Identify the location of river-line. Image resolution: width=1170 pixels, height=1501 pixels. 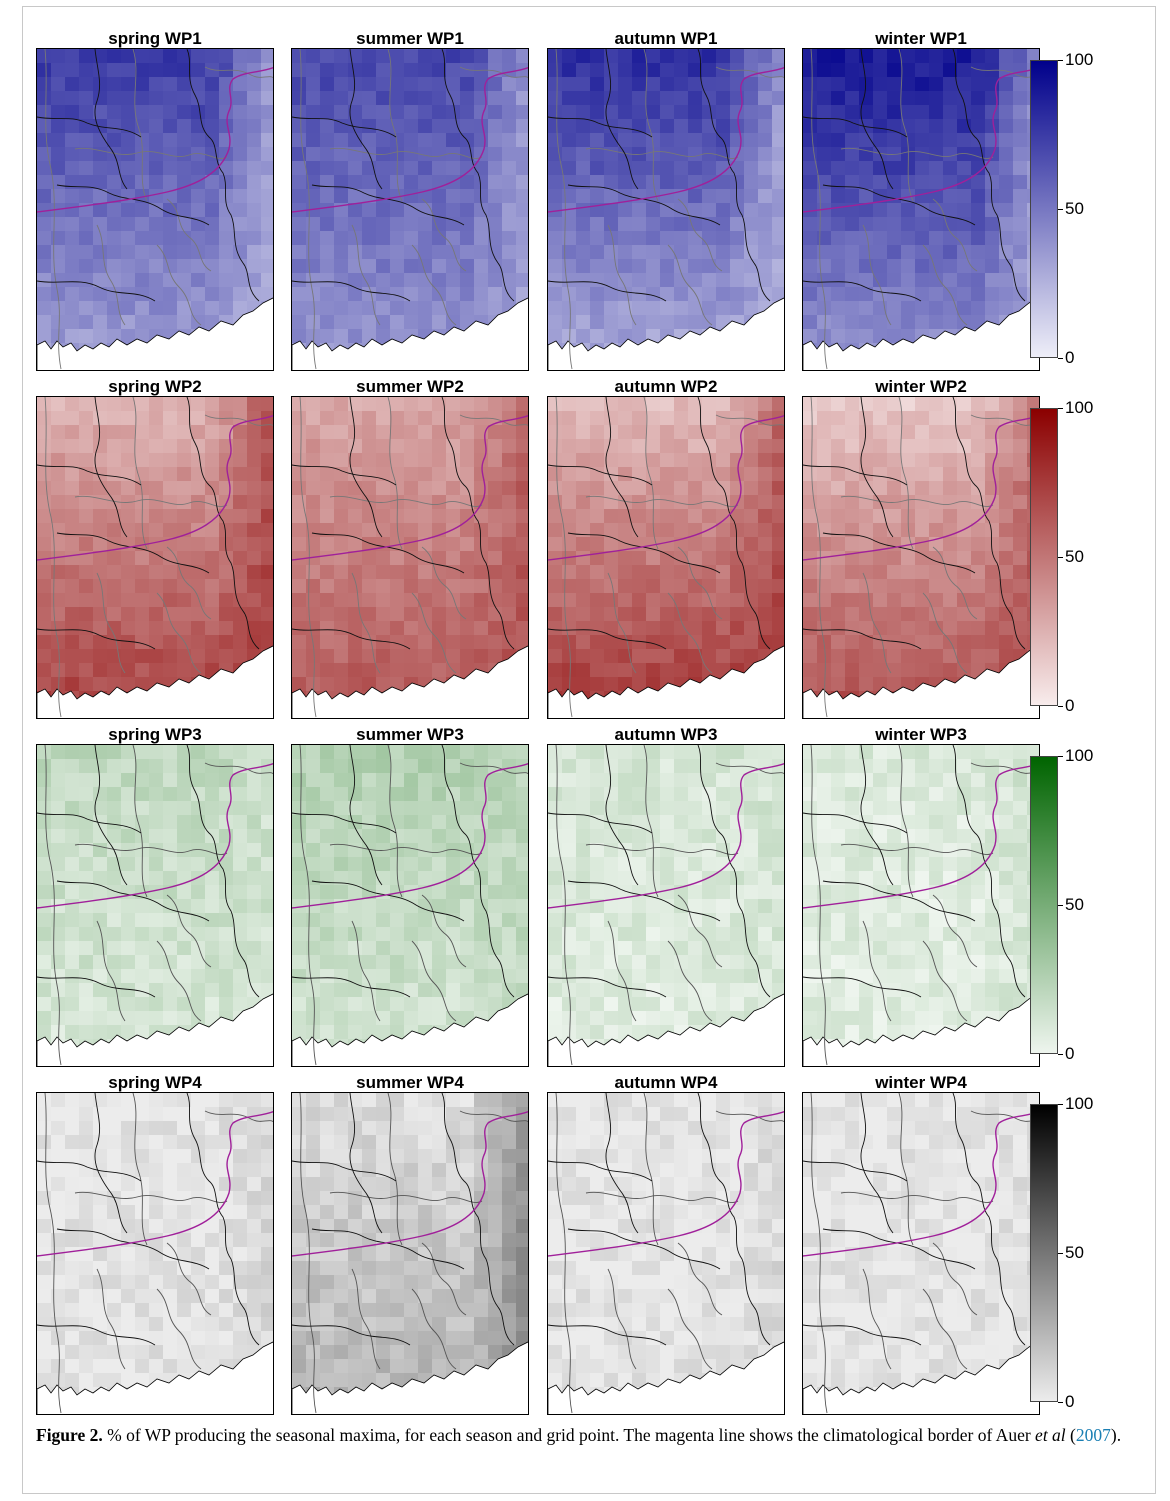
(151, 153).